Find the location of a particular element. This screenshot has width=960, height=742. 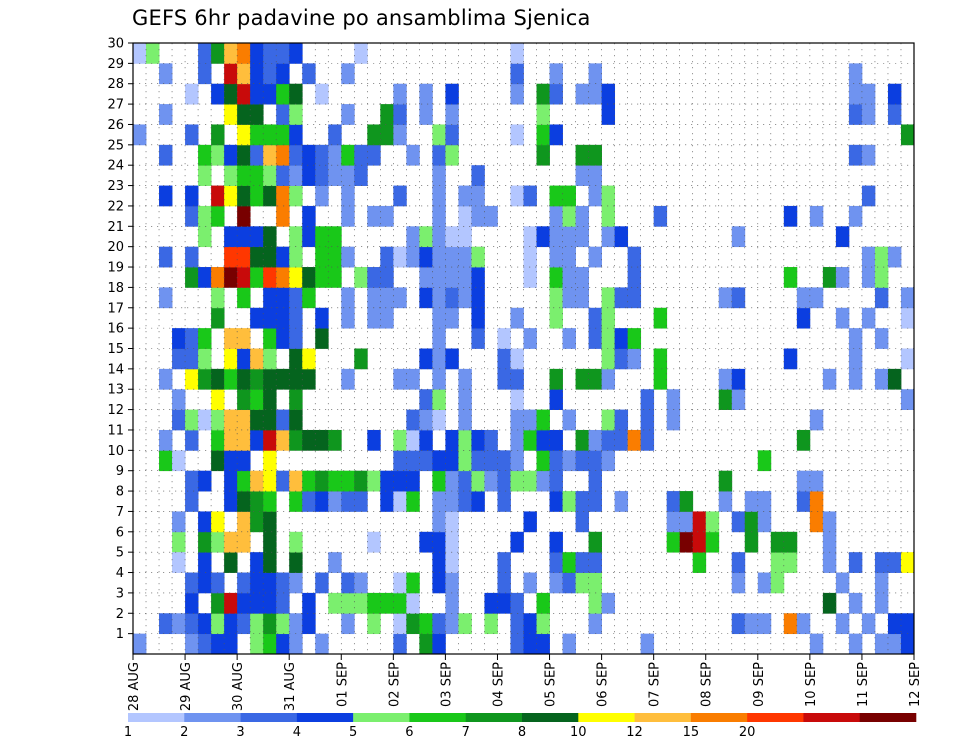

x-tick-label: 11 SEP is located at coordinates (863, 684).